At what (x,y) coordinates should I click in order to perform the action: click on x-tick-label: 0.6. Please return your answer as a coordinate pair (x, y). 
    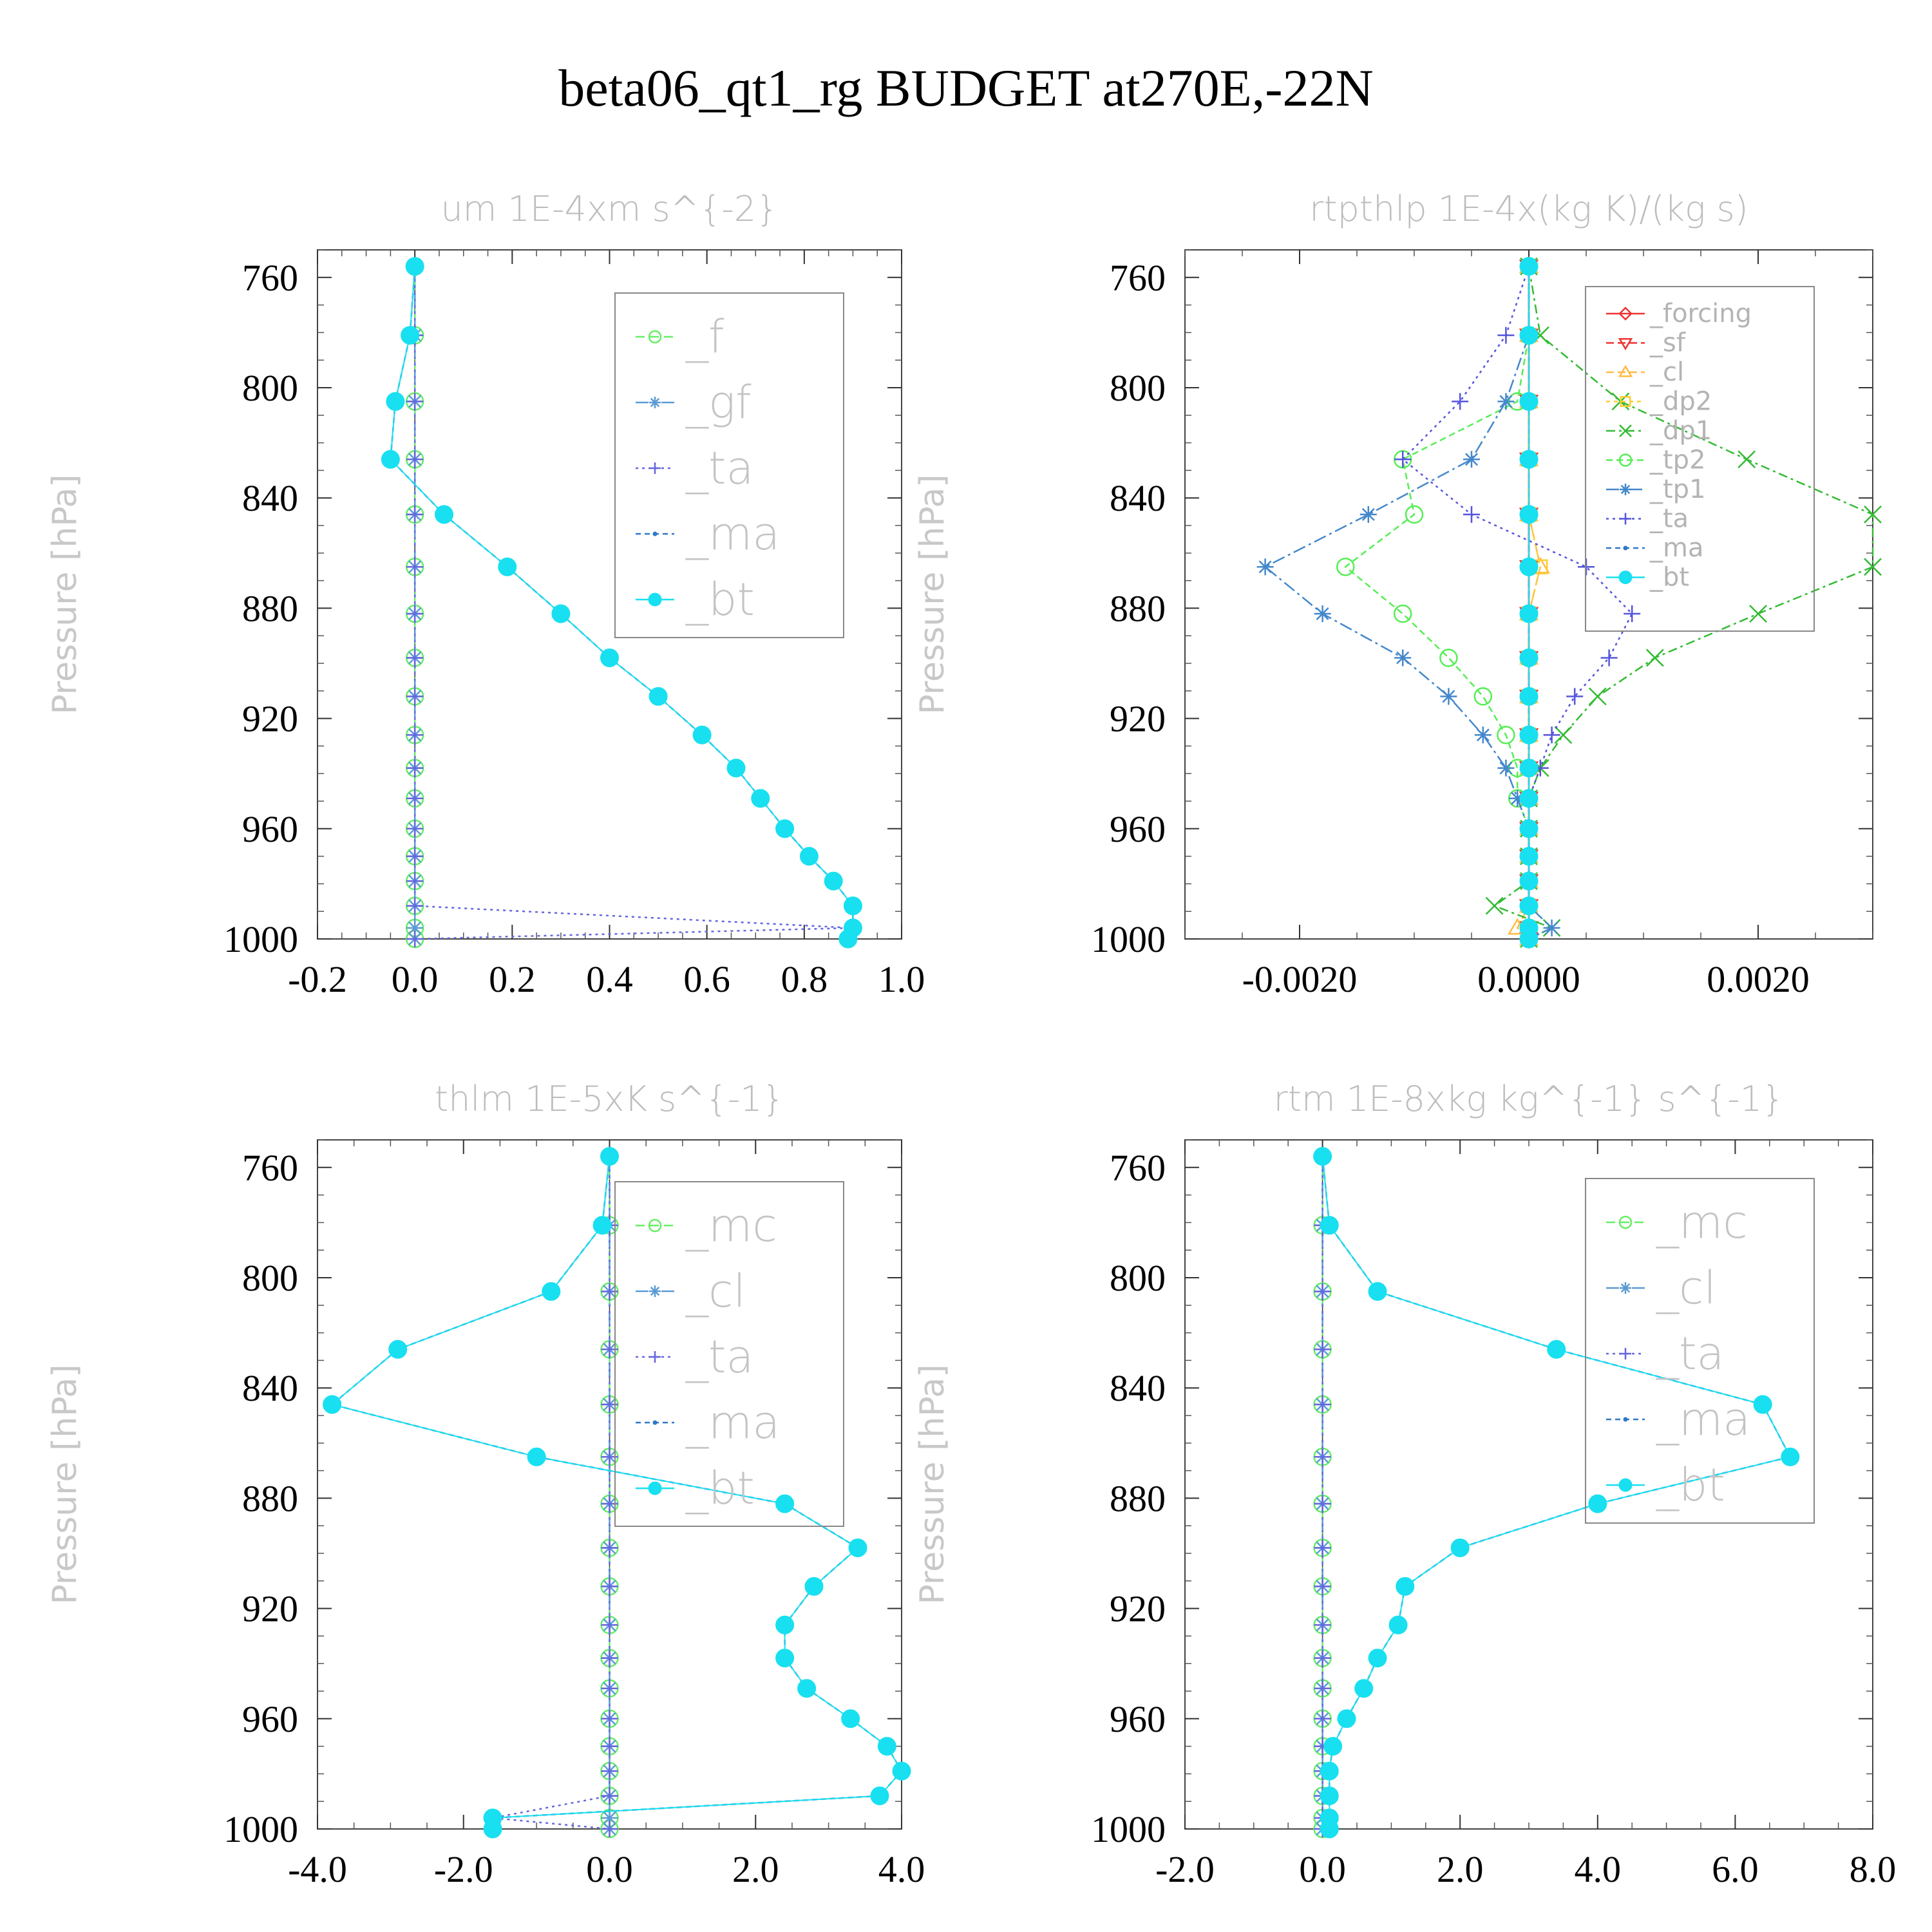
    Looking at the image, I should click on (707, 979).